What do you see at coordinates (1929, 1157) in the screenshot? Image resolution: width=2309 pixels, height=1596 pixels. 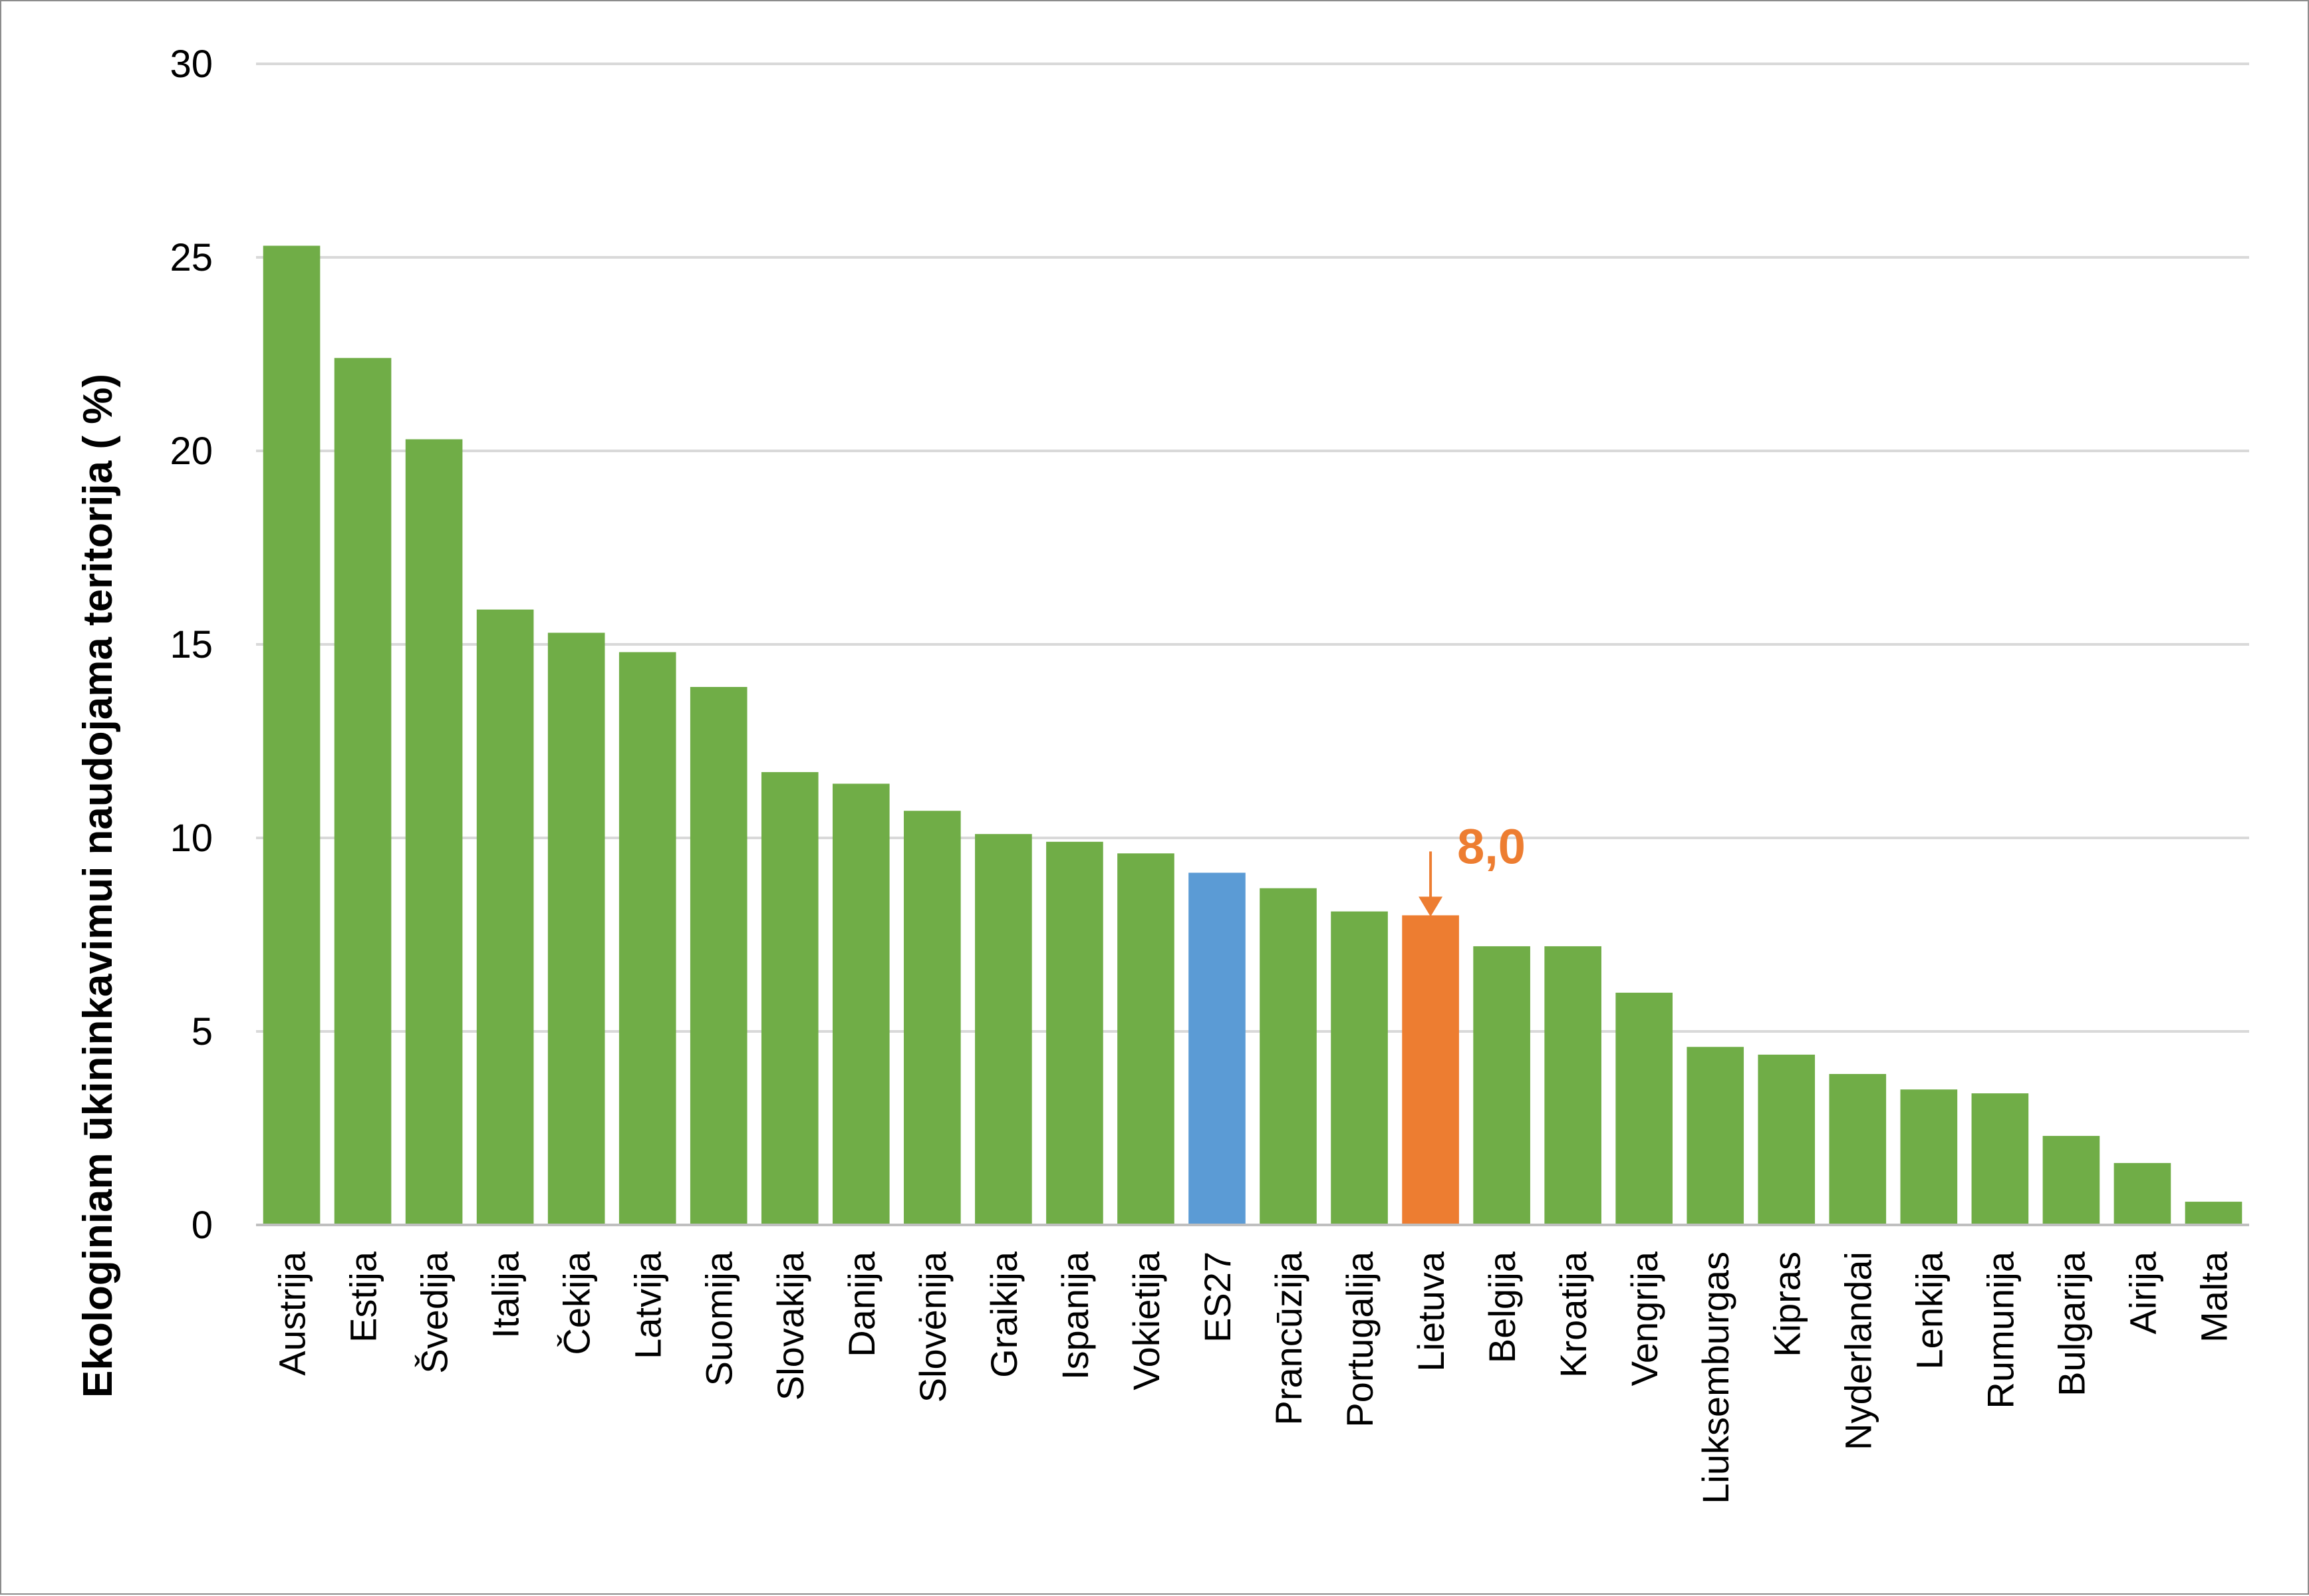 I see `bar-lenkija` at bounding box center [1929, 1157].